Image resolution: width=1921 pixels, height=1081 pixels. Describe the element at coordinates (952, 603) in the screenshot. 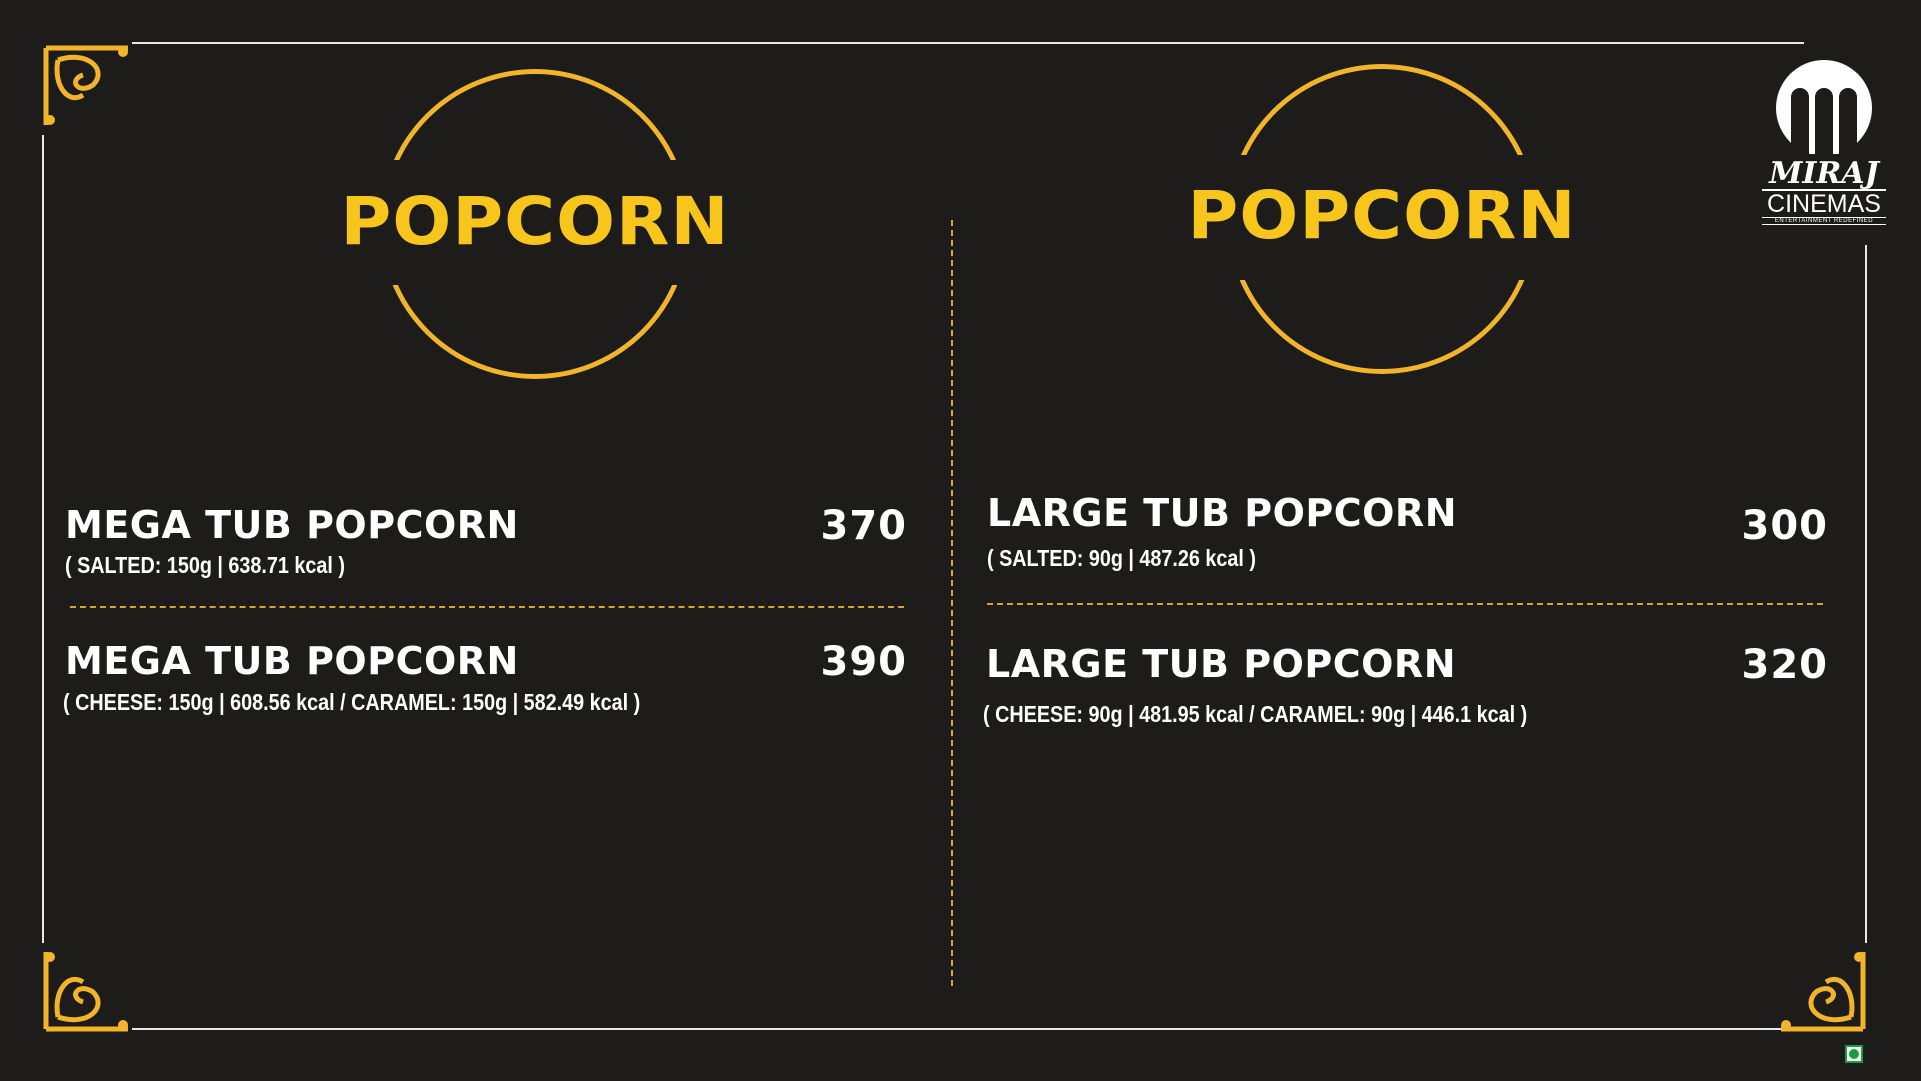

I see `section-divider` at that location.